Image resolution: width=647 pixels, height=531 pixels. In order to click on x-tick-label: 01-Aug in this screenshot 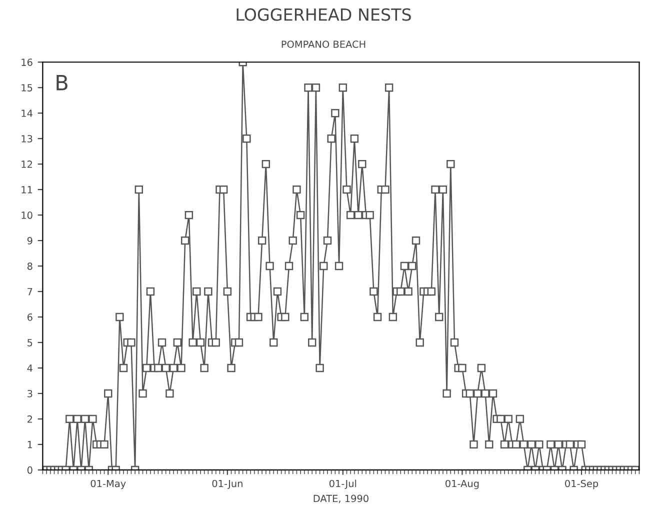, I will do `click(462, 485)`.